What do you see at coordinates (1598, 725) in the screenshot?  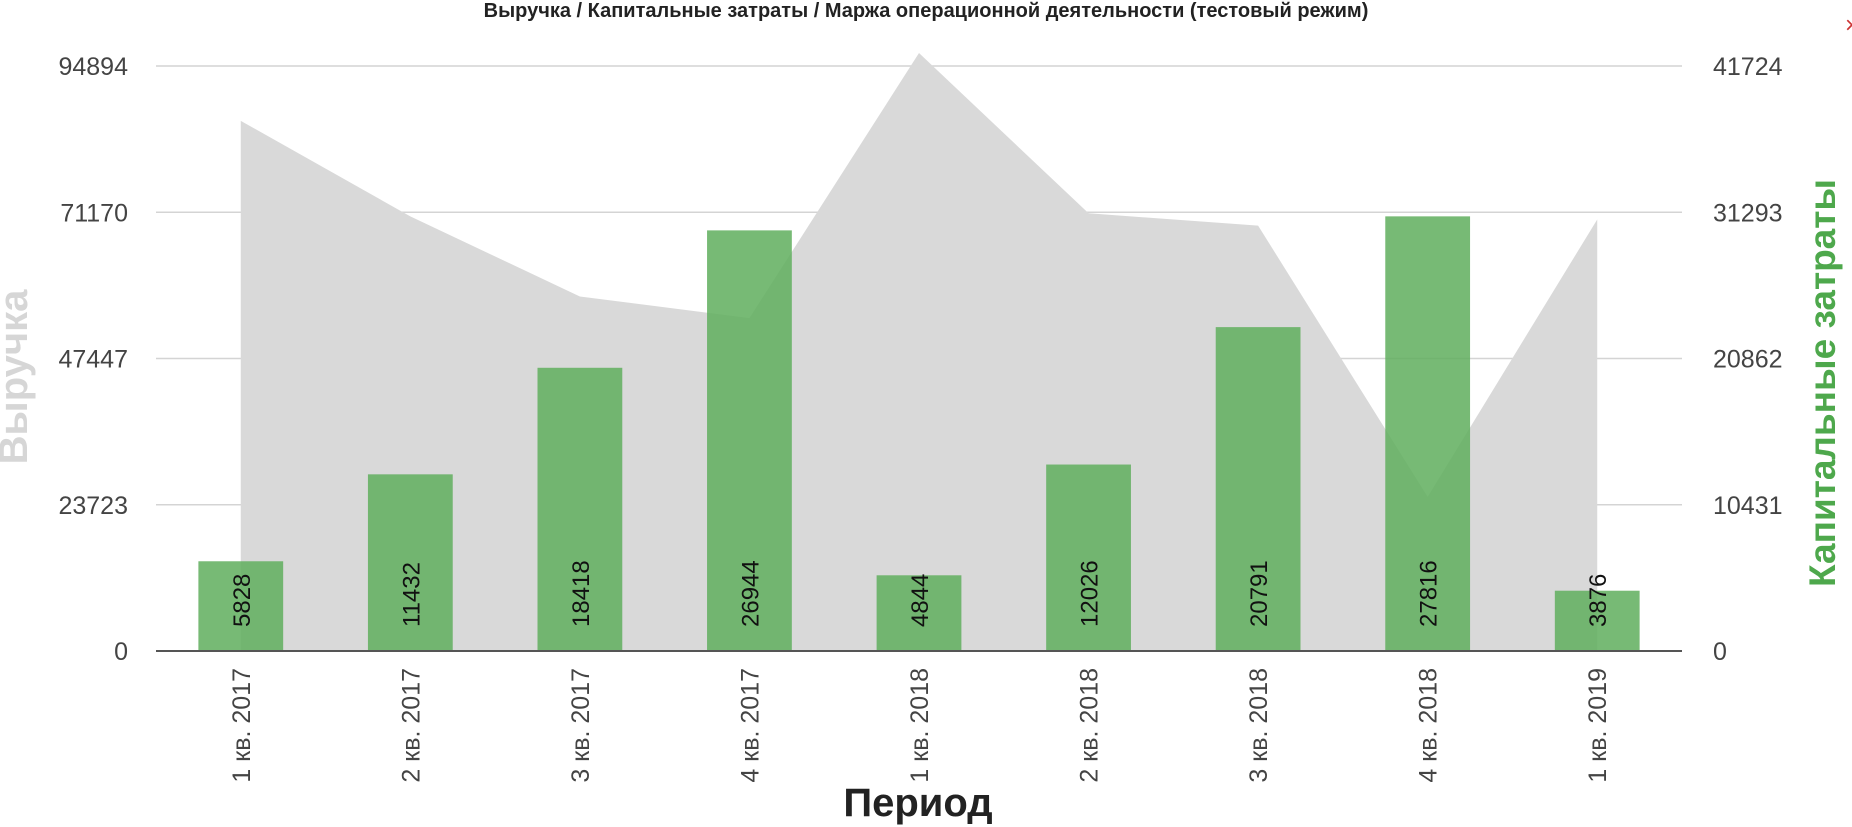 I see `x-tick-label: 1 кв. 2019` at bounding box center [1598, 725].